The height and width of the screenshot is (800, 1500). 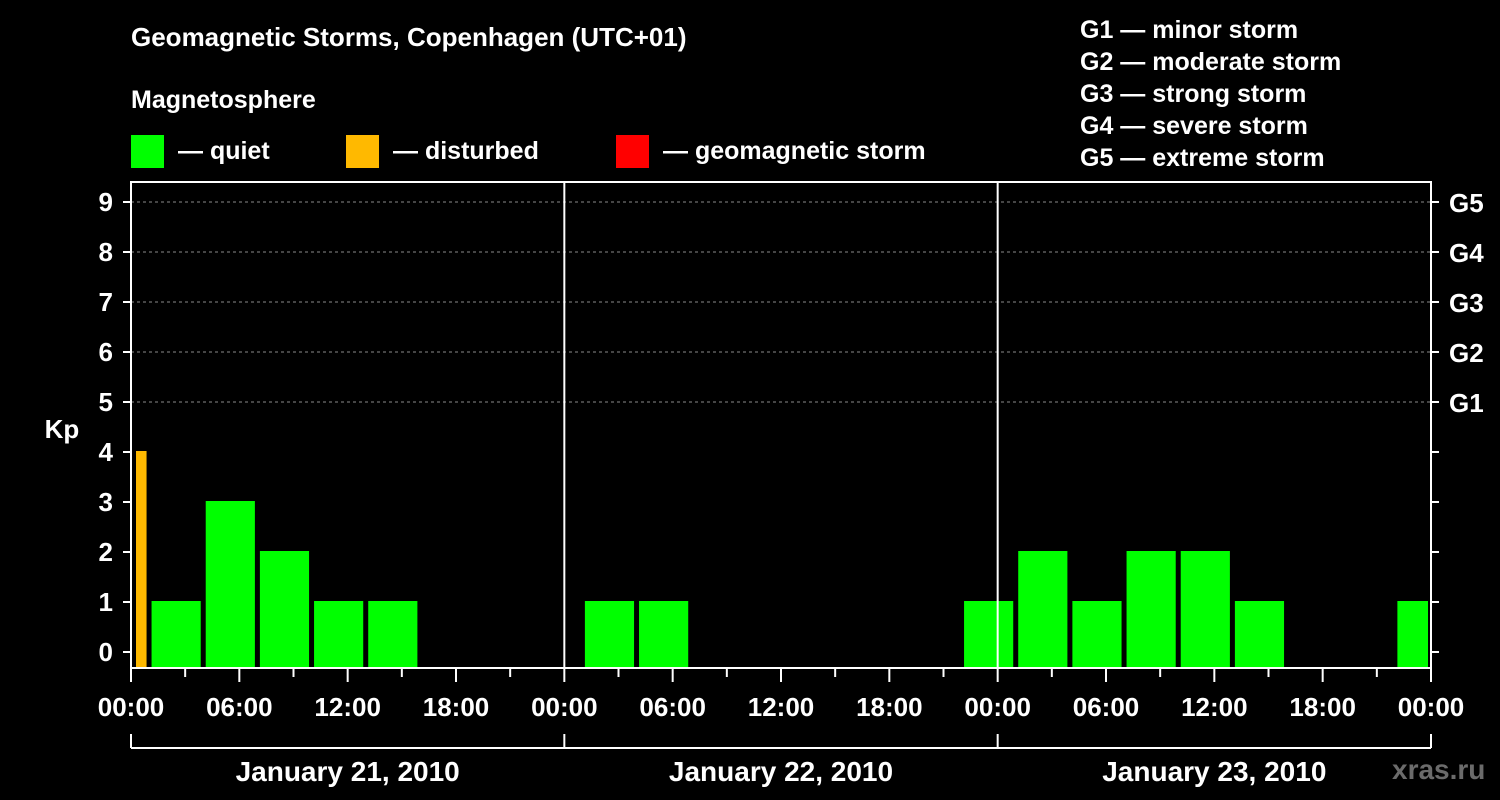 I want to click on legend-swatch-quiet, so click(x=147, y=151).